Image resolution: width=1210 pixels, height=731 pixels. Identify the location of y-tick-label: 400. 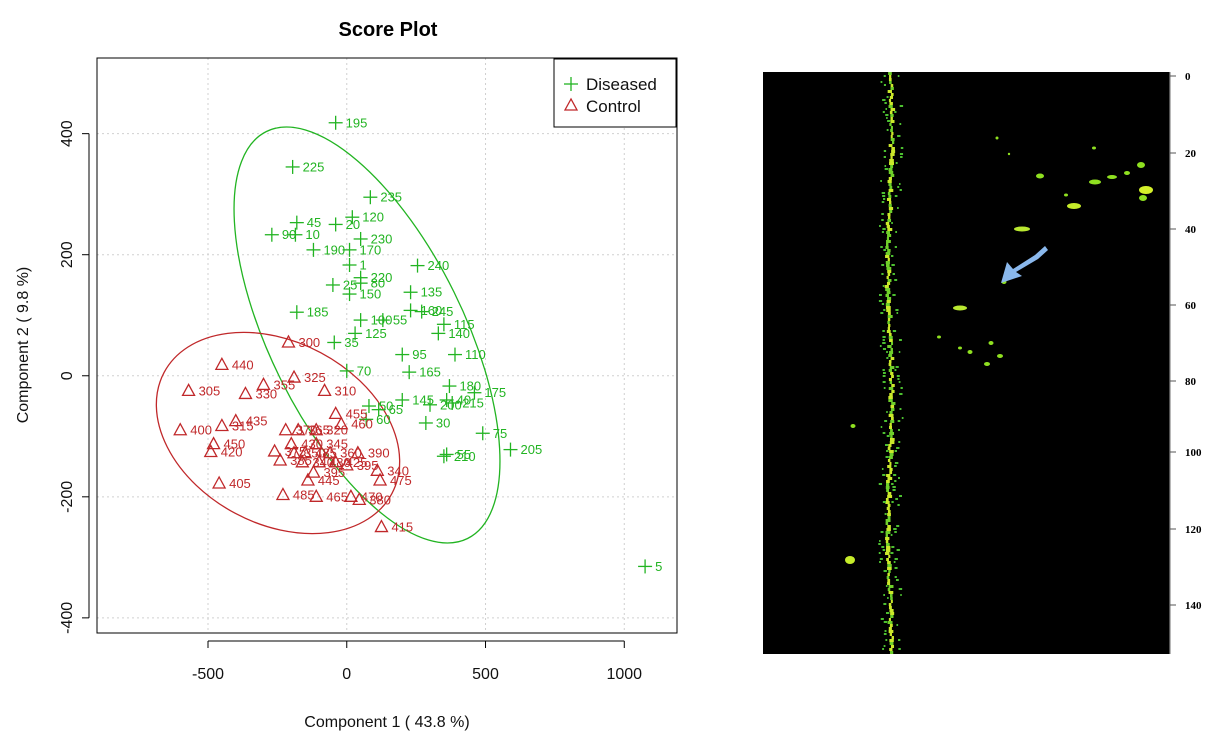
(67, 133).